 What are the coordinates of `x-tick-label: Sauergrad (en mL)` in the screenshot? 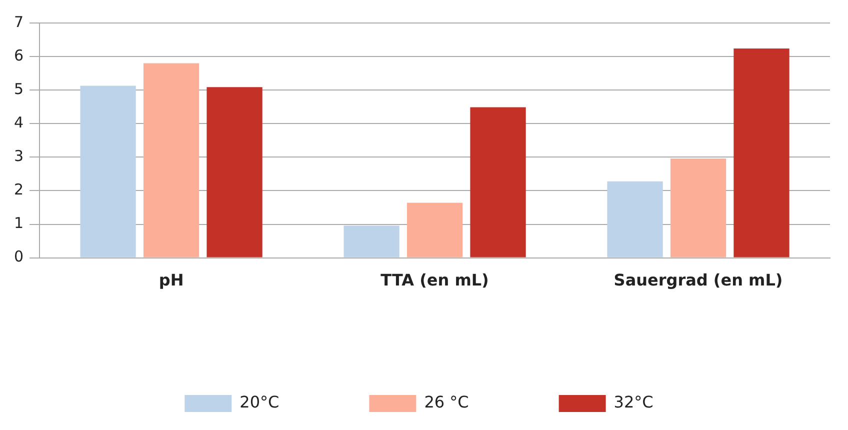 It's located at (698, 280).